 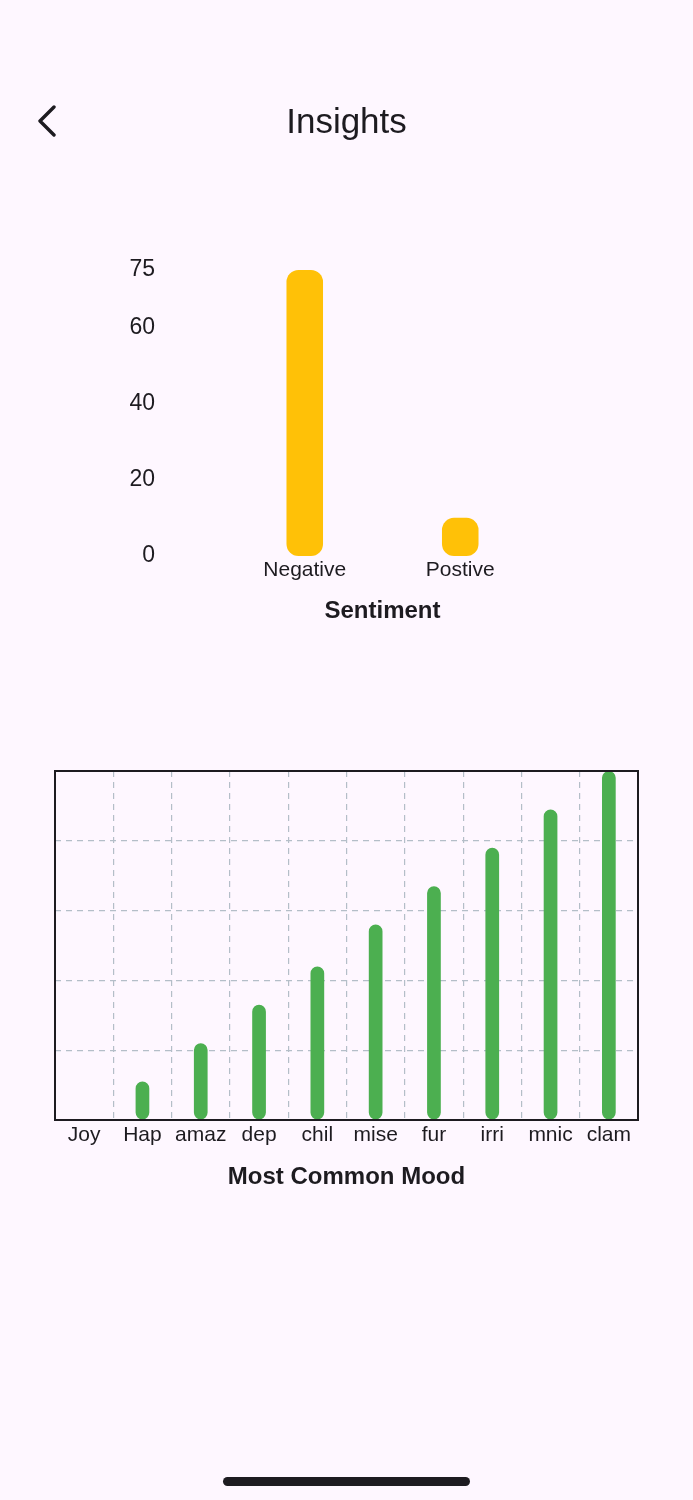 What do you see at coordinates (382, 610) in the screenshot?
I see `x-axis-title: Sentiment` at bounding box center [382, 610].